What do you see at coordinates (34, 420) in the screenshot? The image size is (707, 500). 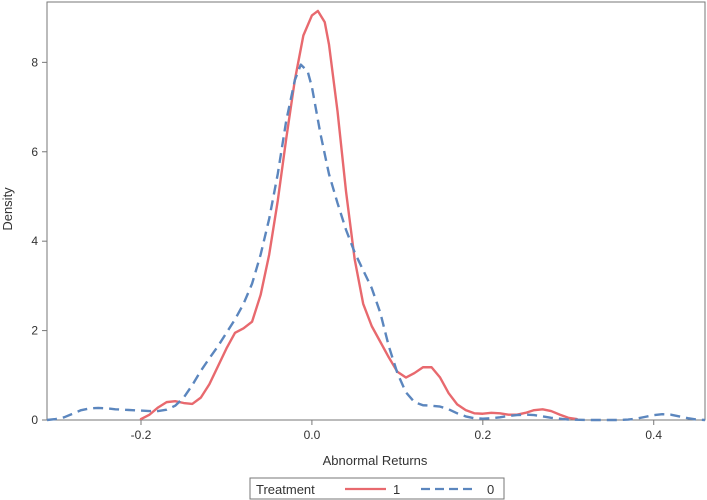 I see `y-tick-label: 0` at bounding box center [34, 420].